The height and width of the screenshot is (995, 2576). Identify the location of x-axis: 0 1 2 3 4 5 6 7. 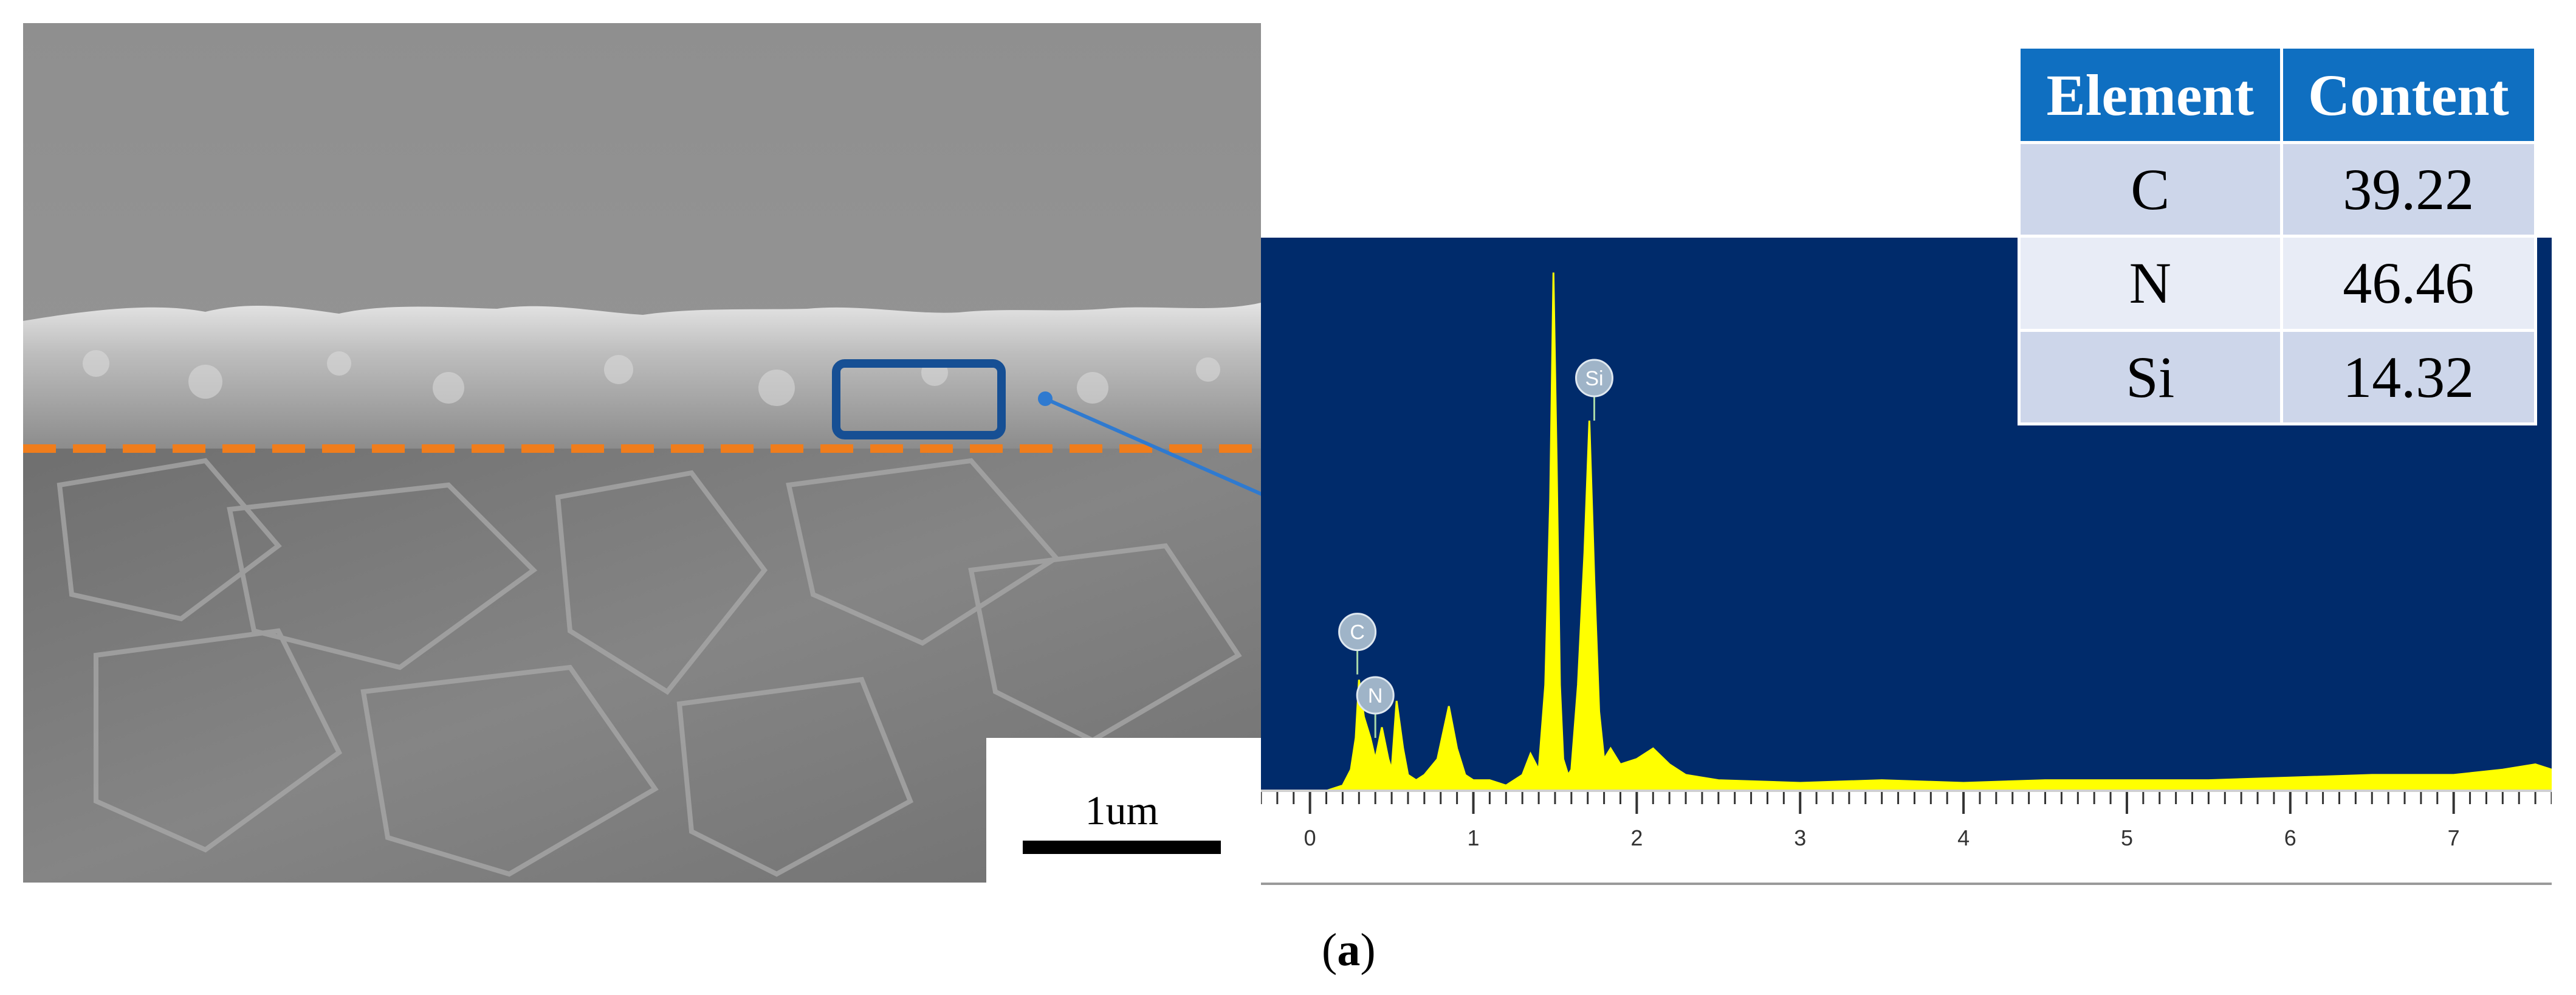
(1906, 821).